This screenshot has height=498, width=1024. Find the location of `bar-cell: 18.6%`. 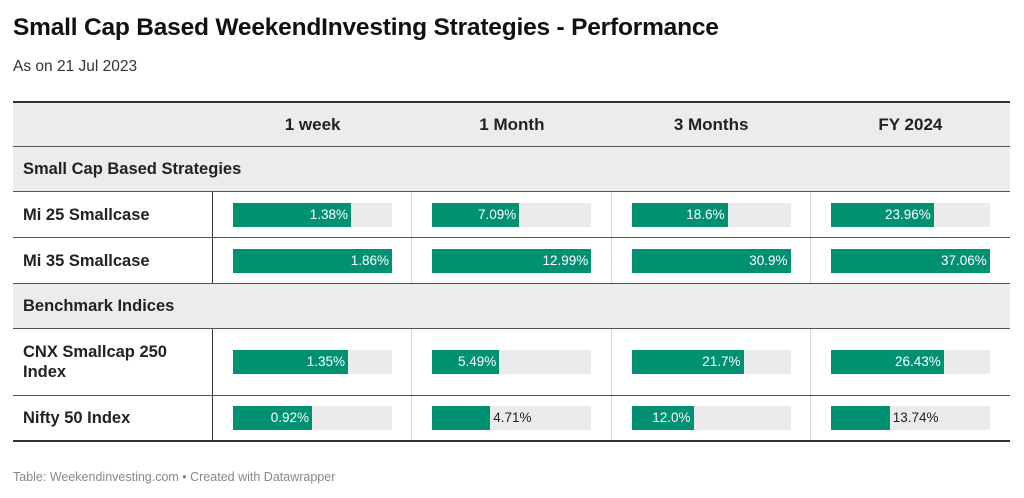

bar-cell: 18.6% is located at coordinates (711, 214).